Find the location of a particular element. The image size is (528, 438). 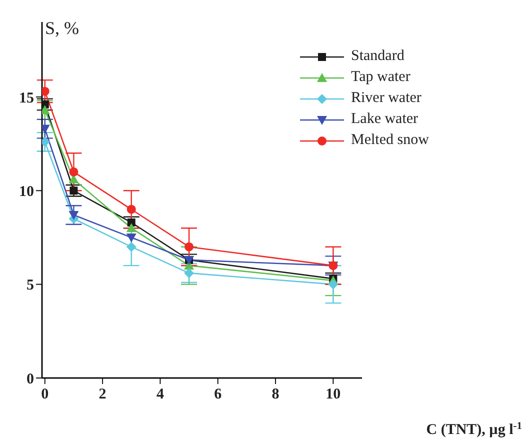

x-axis-title: C (TNT), µg l$^{-1}$ is located at coordinates (474, 429).